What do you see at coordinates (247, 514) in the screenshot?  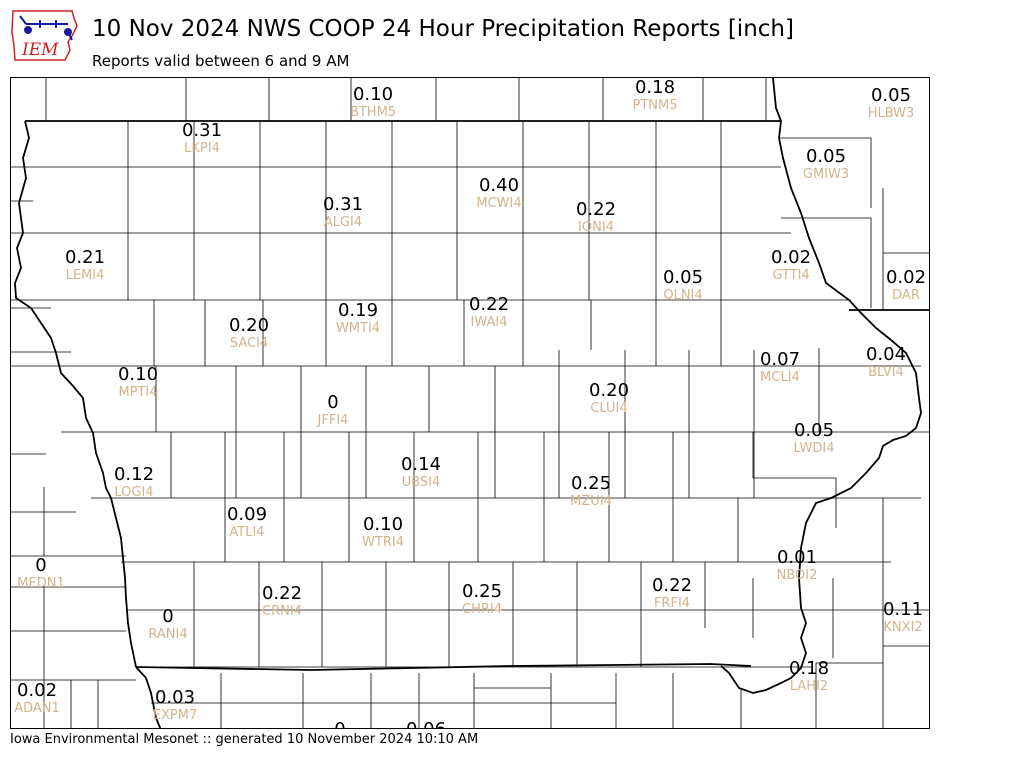 I see `precip-value: 0.09` at bounding box center [247, 514].